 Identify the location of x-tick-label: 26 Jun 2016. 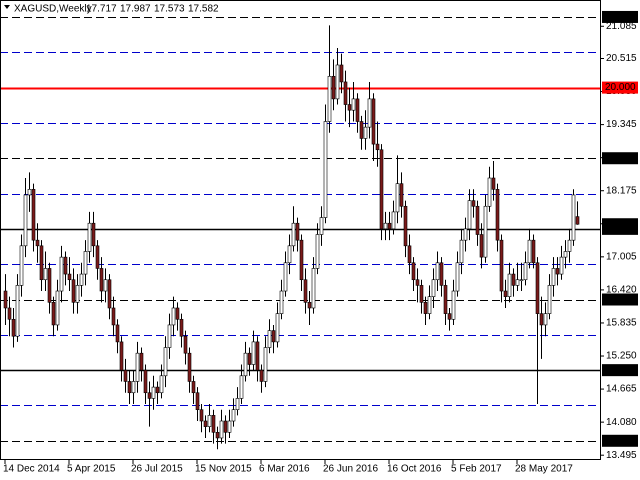
(350, 469).